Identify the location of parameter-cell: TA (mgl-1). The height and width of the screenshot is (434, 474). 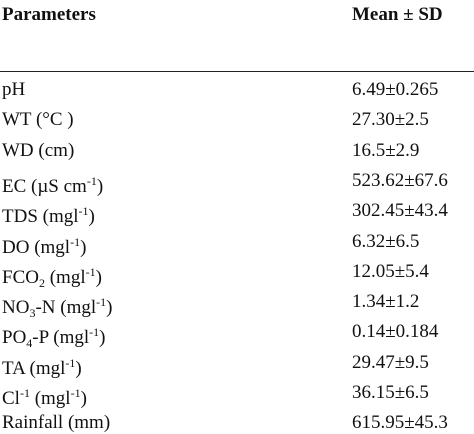
(42, 366).